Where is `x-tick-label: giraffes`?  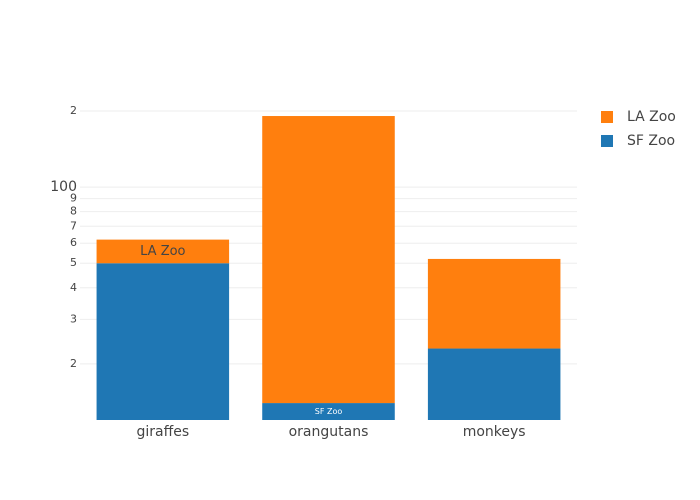 x-tick-label: giraffes is located at coordinates (162, 432).